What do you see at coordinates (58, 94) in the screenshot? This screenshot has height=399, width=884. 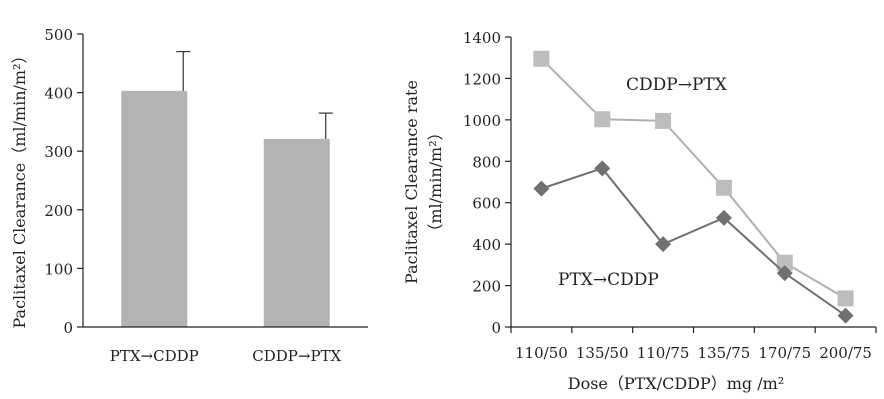 I see `bar-y-tick-label: 400` at bounding box center [58, 94].